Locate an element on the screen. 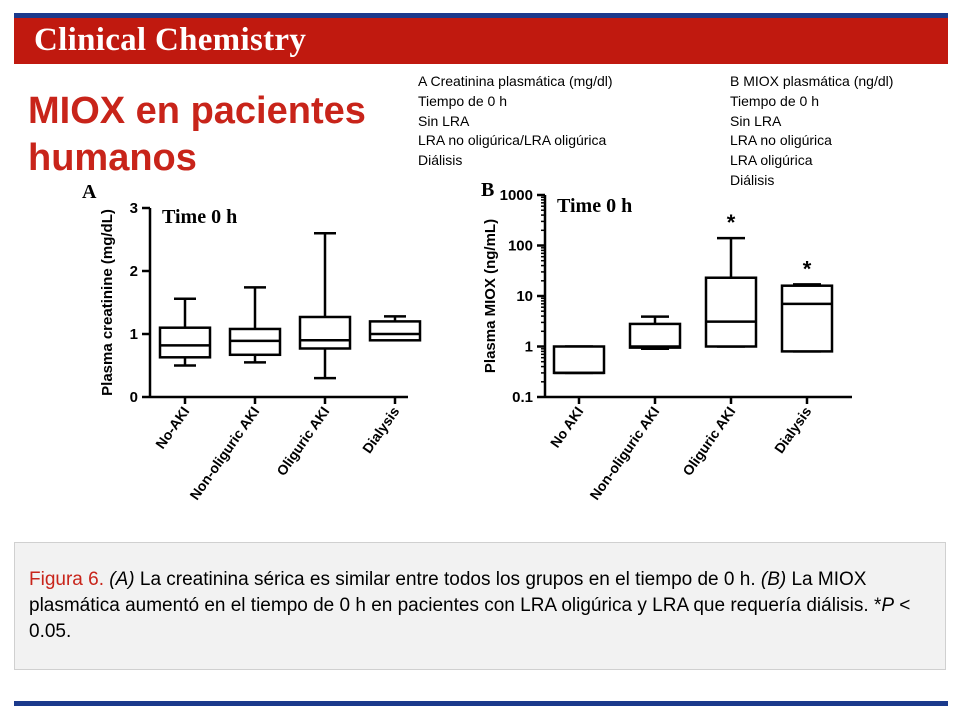  y-axis-label: Plasma MIOX (ng/mL) is located at coordinates (490, 296).